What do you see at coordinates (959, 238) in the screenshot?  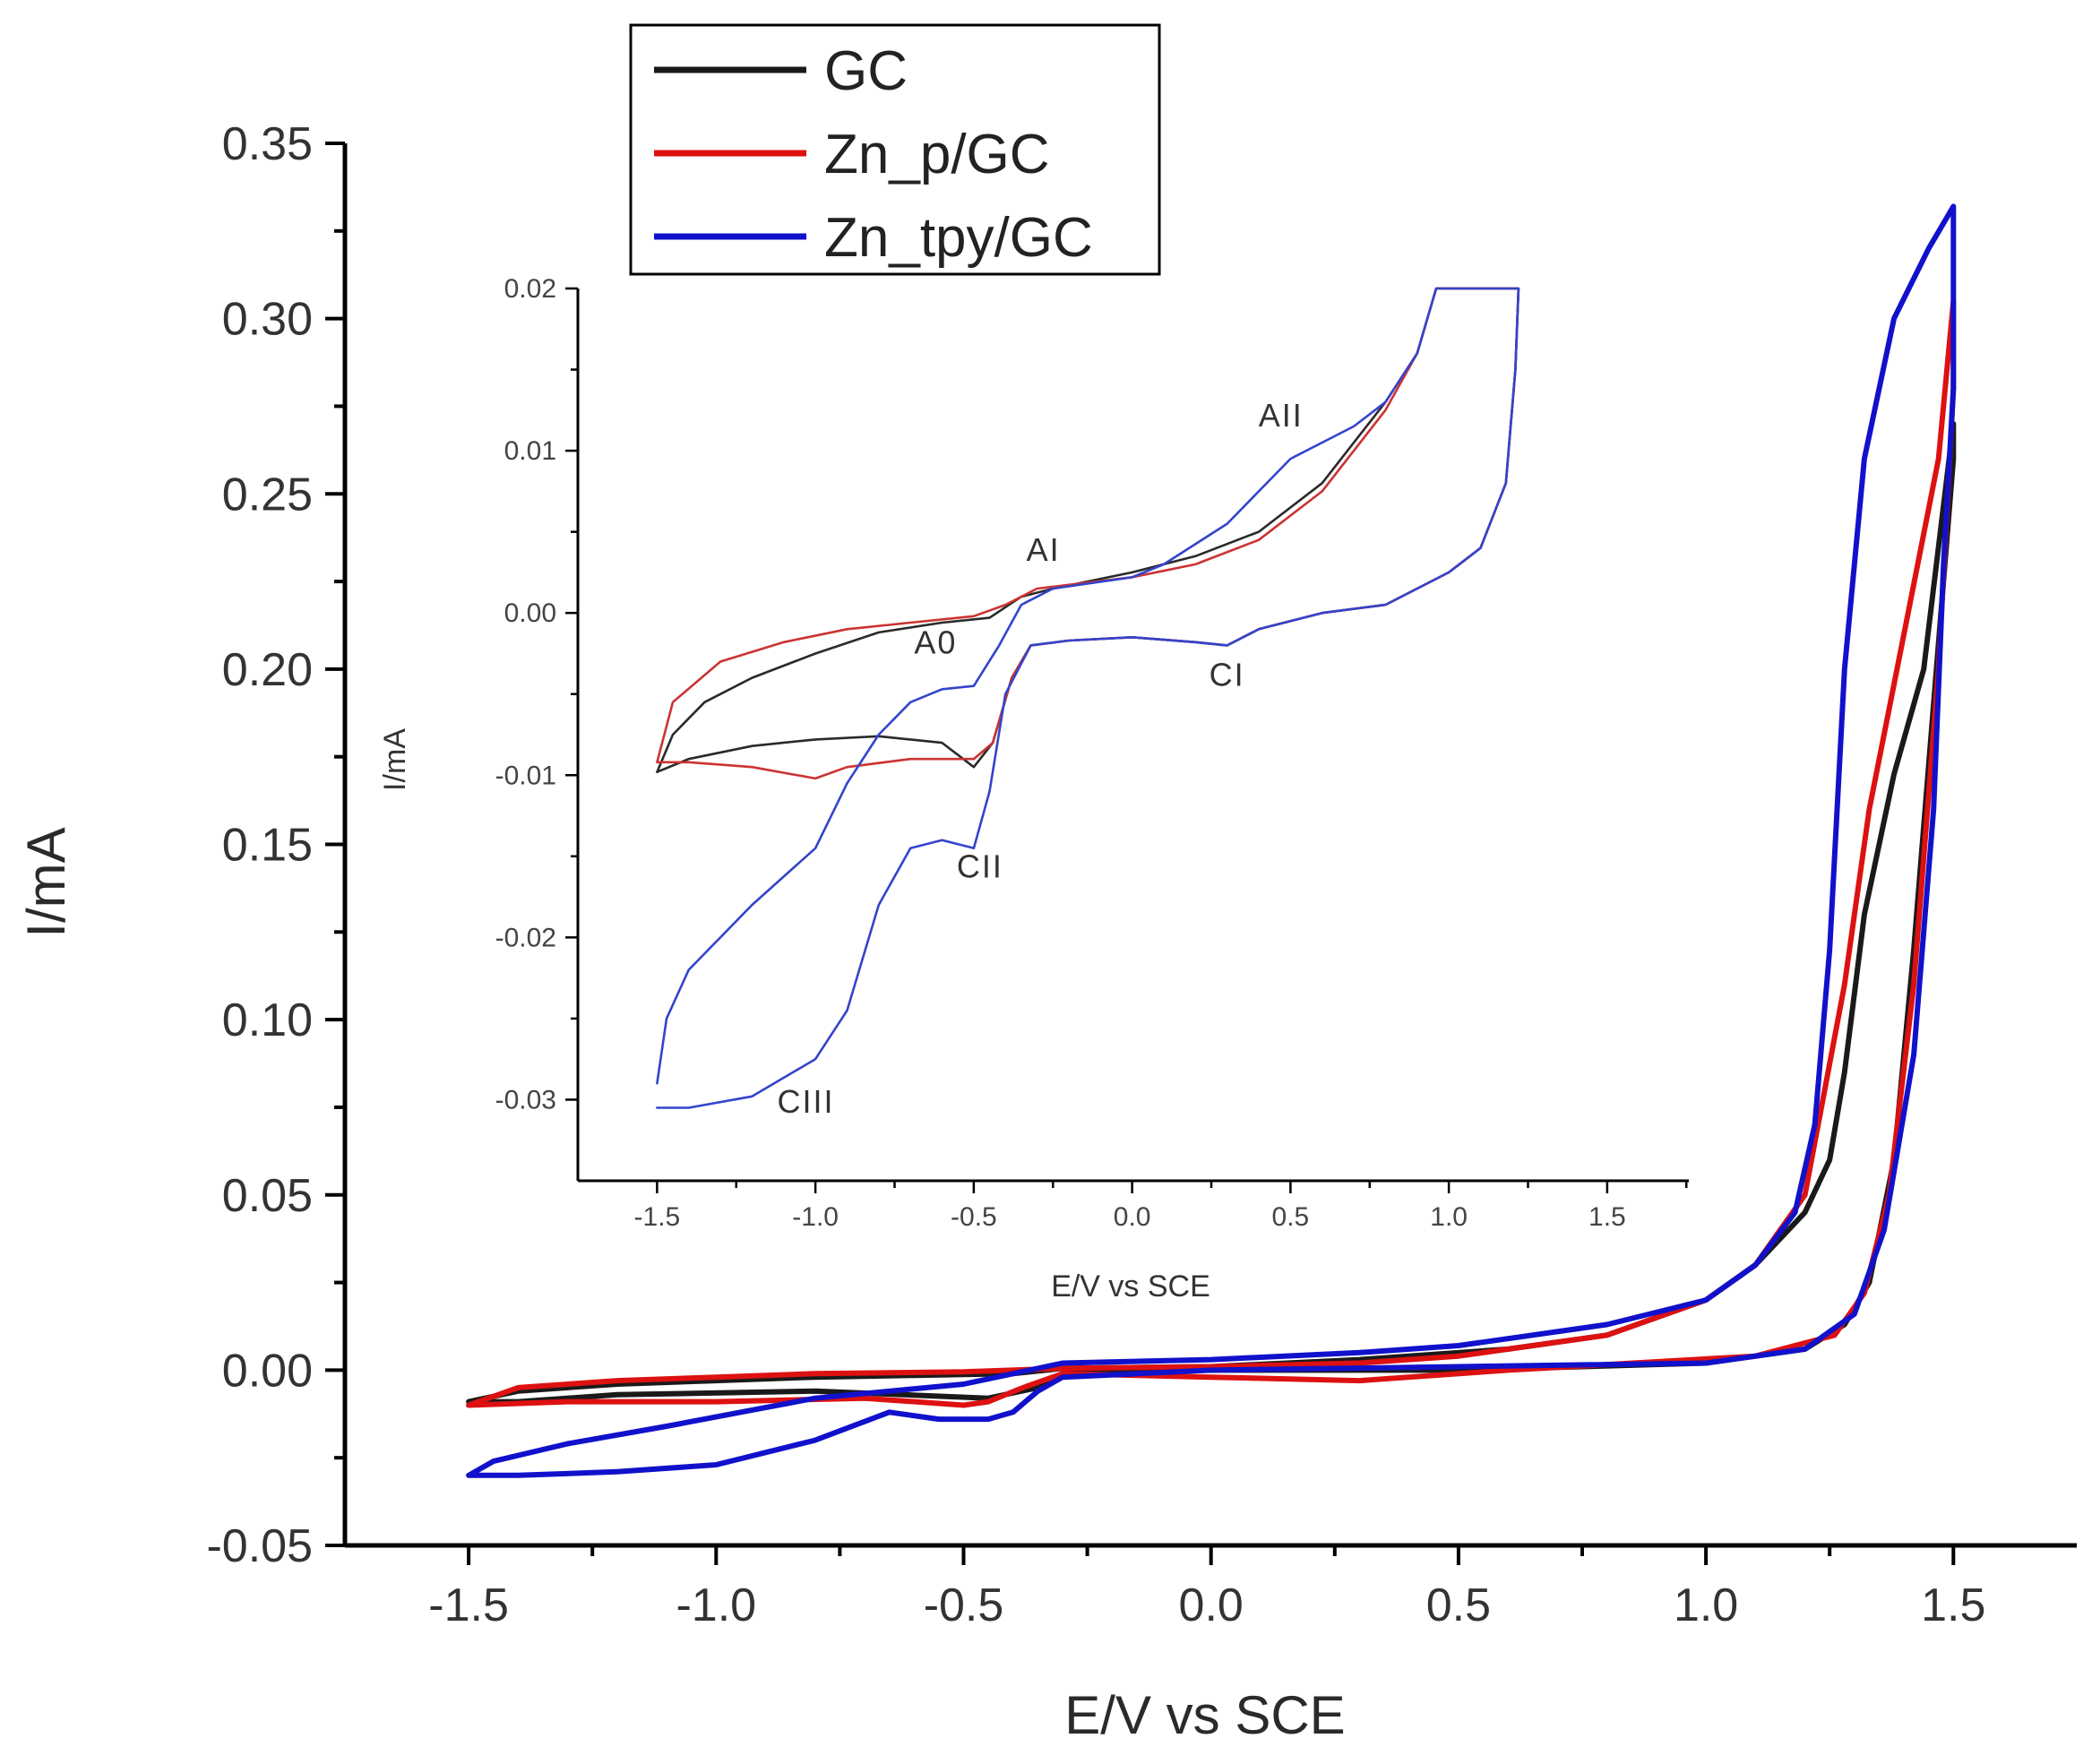 I see `legend-label-zn-tpy-gc: Zn_tpy/GC` at bounding box center [959, 238].